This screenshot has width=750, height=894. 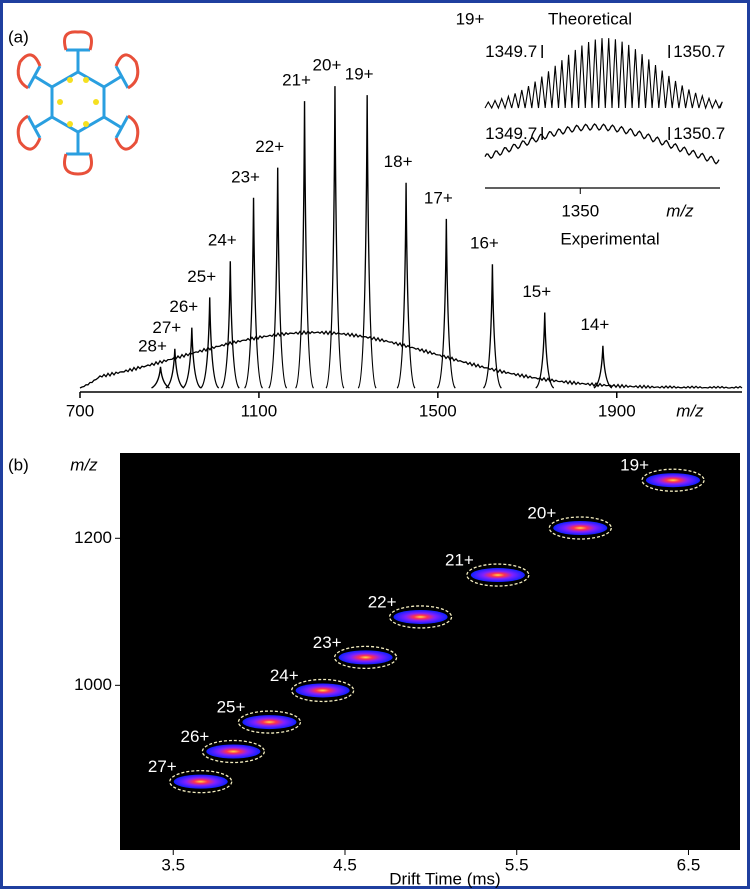 What do you see at coordinates (18, 464) in the screenshot?
I see `panel-label: (b)` at bounding box center [18, 464].